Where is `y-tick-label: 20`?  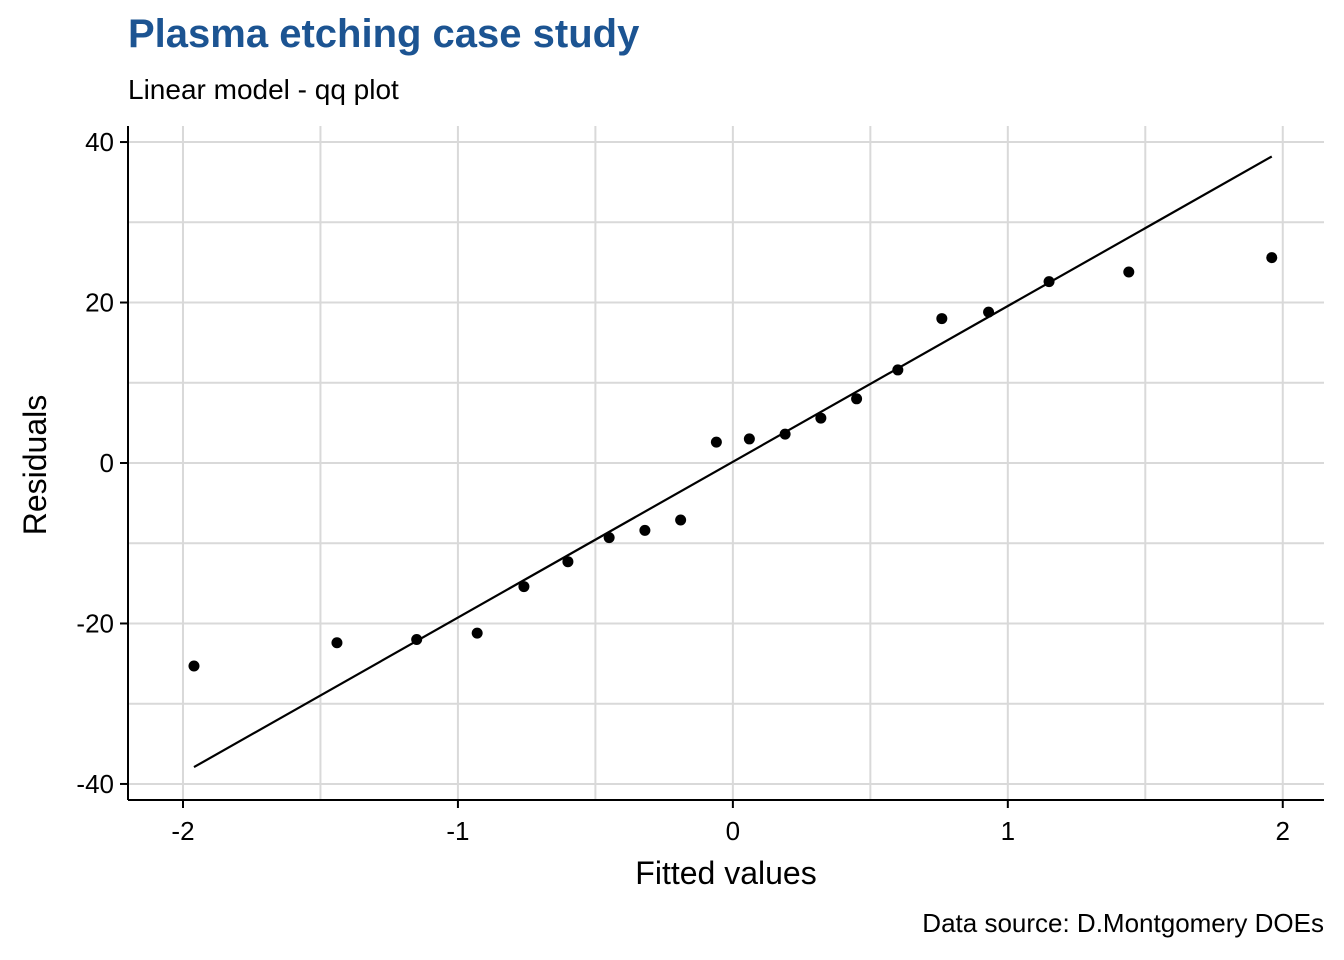
y-tick-label: 20 is located at coordinates (99, 303).